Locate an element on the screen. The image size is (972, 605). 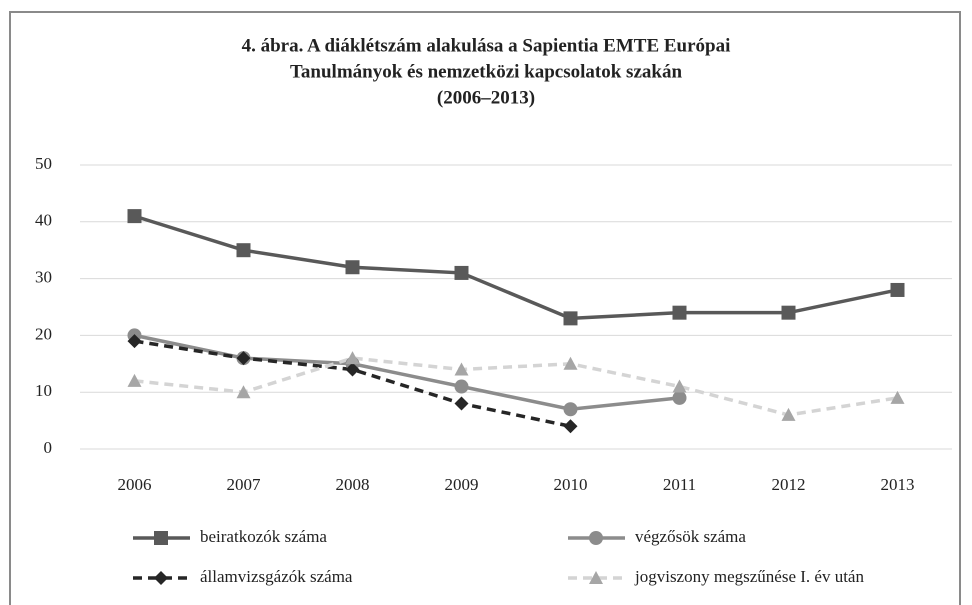
x-tick-label: 2011 is located at coordinates (679, 484).